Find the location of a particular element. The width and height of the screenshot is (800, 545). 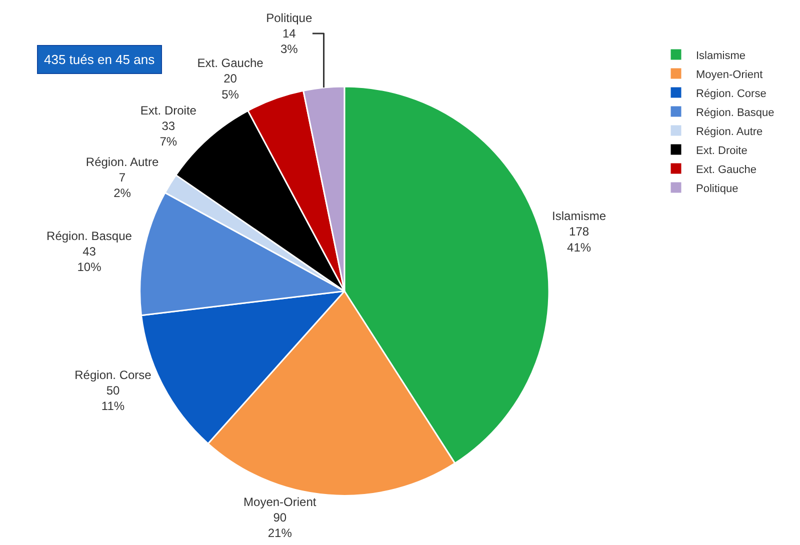

legend-label: Région. Autre is located at coordinates (729, 132).